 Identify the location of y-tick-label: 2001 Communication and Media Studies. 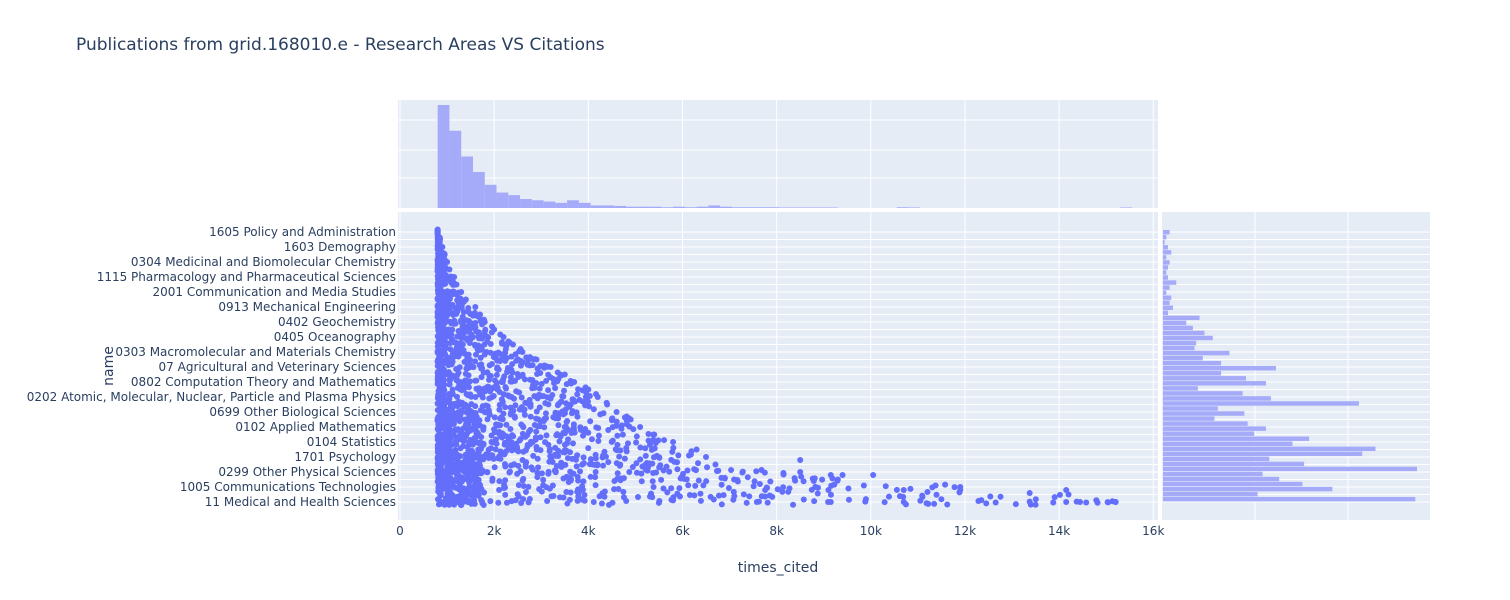
(274, 292).